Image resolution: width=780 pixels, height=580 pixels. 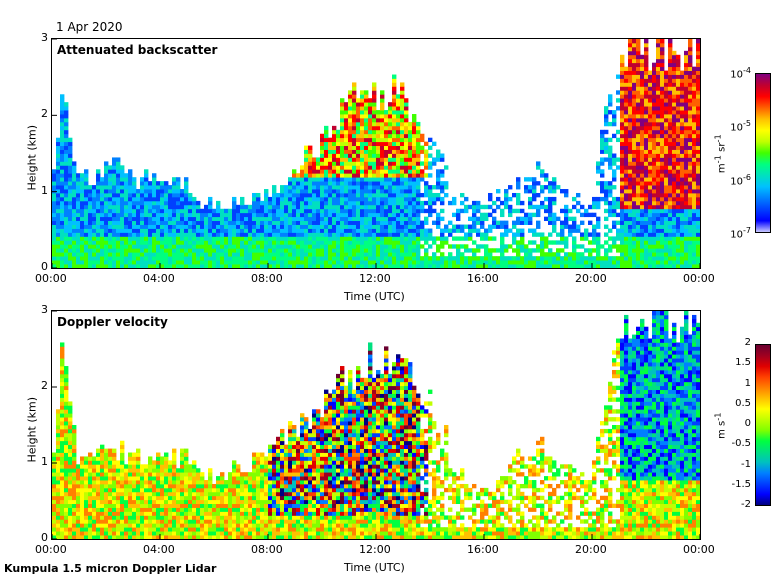 I want to click on velocity-colorbar, so click(x=763, y=425).